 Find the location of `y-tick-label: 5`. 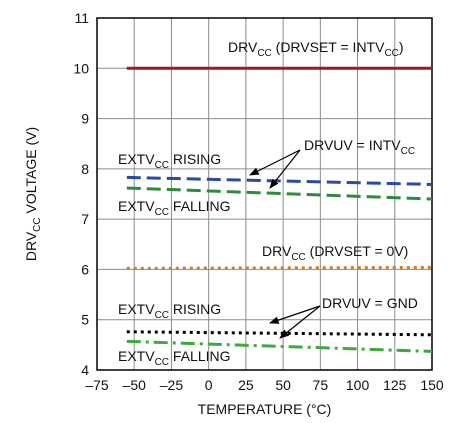

y-tick-label: 5 is located at coordinates (85, 320).